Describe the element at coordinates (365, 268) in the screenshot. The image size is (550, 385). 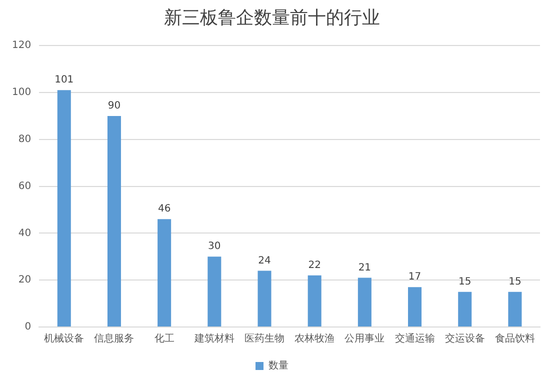
I see `data-label: 21` at that location.